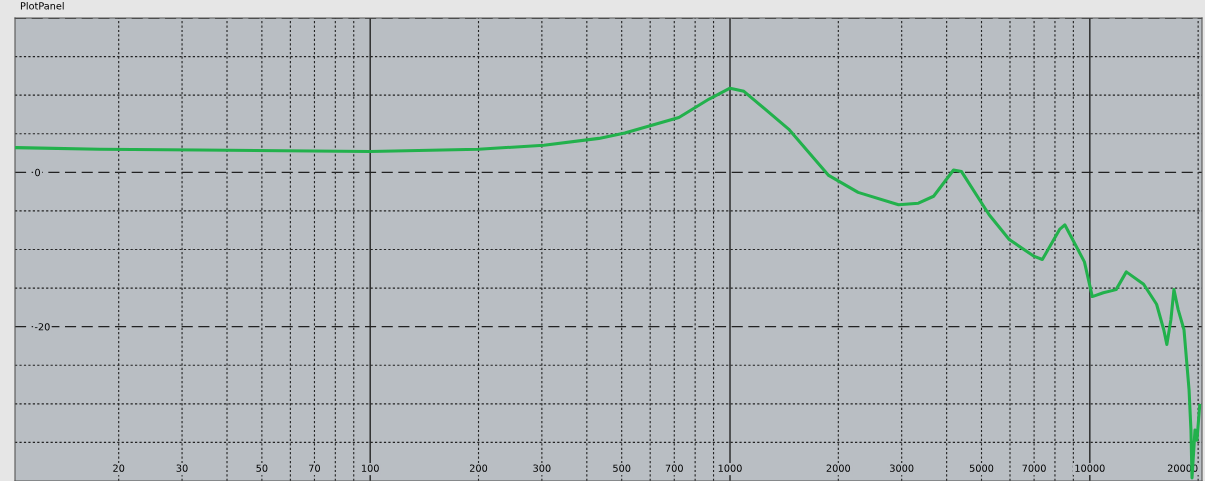 This screenshot has height=481, width=1205. I want to click on x-tick-label: 700, so click(674, 468).